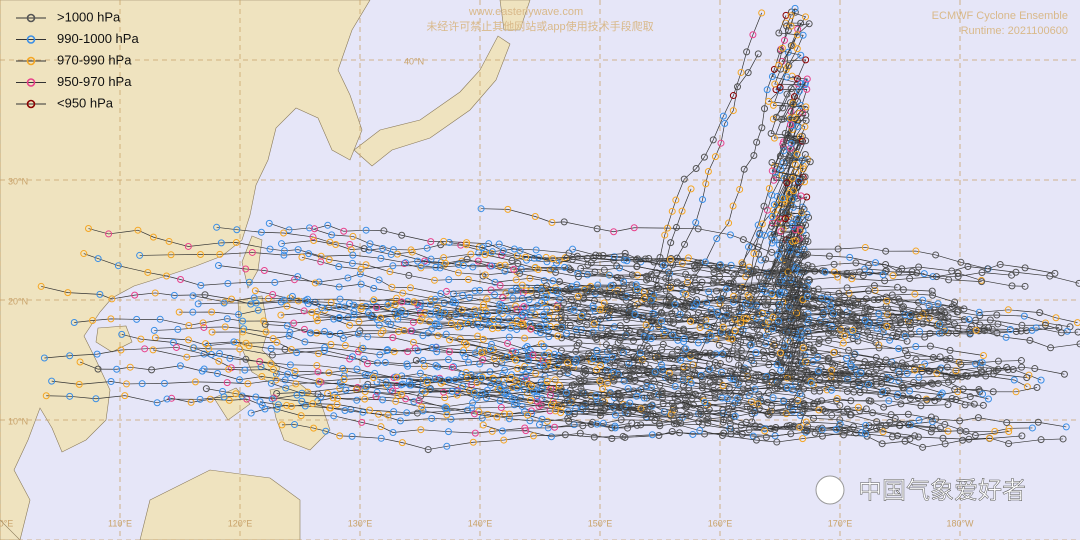  Describe the element at coordinates (525, 12) in the screenshot. I see `site-url: www.easterlywave.com` at that location.